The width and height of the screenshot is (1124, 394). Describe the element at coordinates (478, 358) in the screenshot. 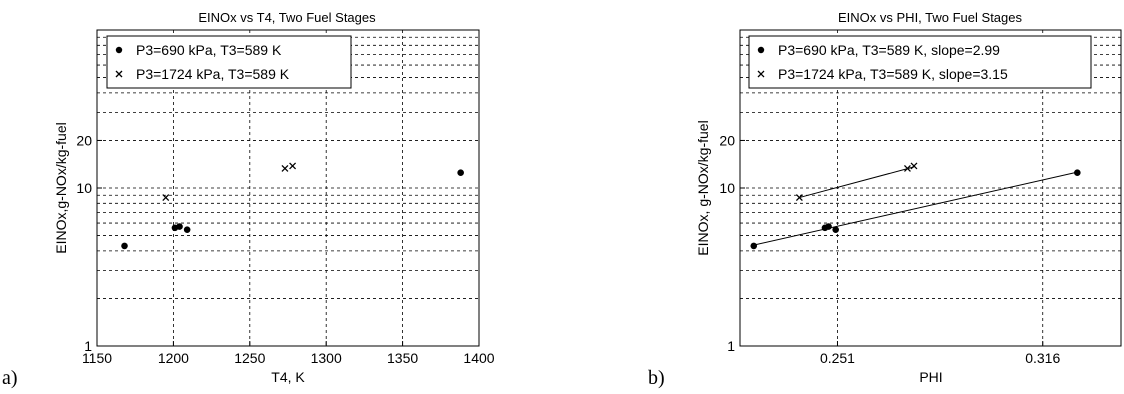

I see `x-tick-label: 1400` at that location.